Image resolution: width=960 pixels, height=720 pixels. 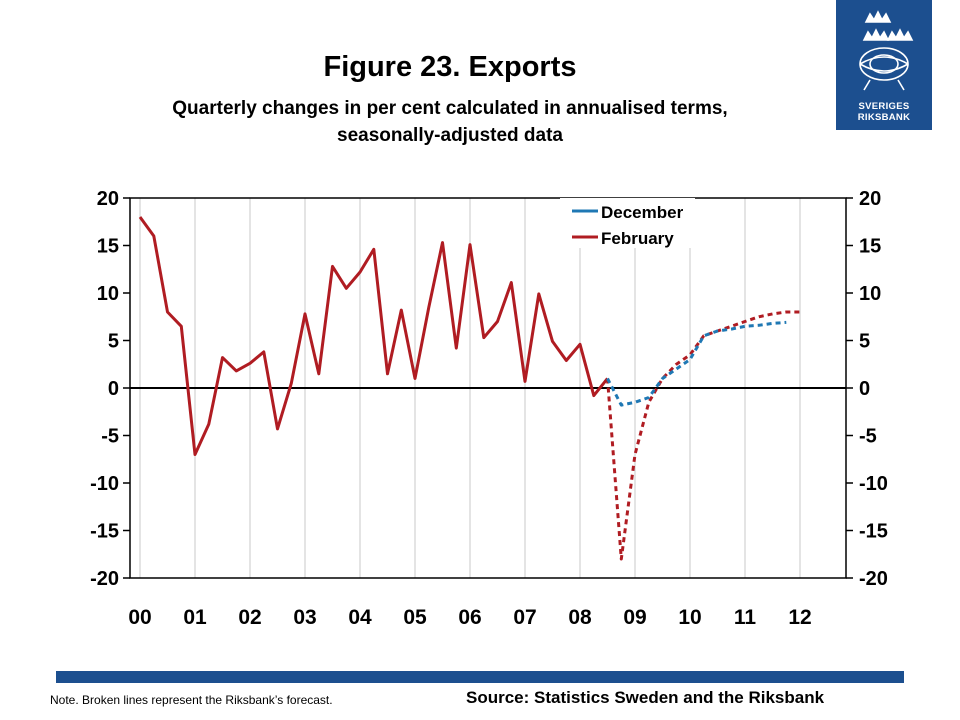 What do you see at coordinates (580, 617) in the screenshot?
I see `x-tick-label: 08` at bounding box center [580, 617].